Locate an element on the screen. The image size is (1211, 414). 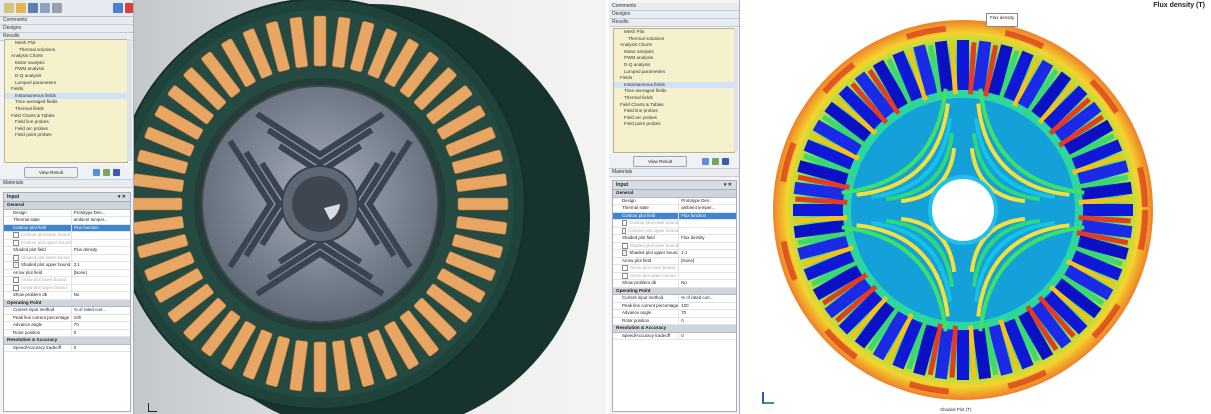
section-header-designs: Designs is located at coordinates (66, 29).